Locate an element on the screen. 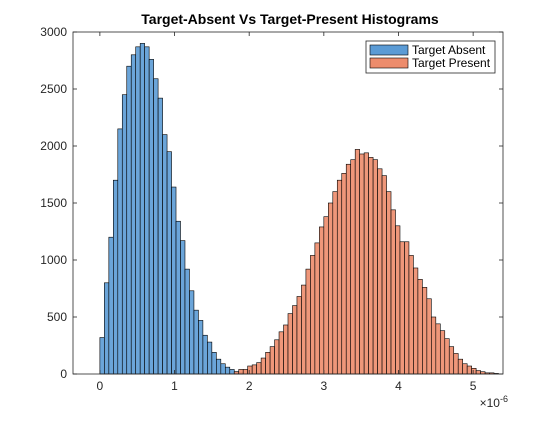 The image size is (560, 425). x-tick-label: 0 is located at coordinates (100, 386).